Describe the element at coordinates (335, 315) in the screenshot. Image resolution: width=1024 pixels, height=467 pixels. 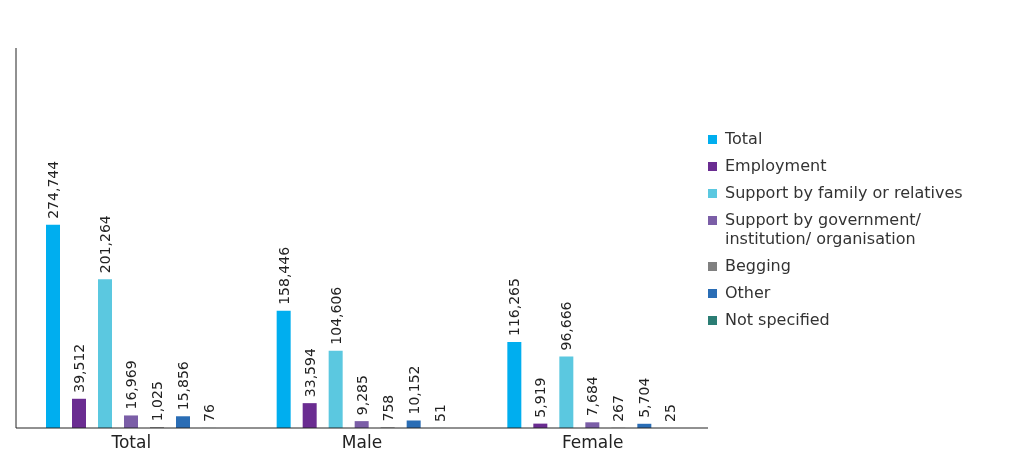
I see `data-label: 104,606` at that location.